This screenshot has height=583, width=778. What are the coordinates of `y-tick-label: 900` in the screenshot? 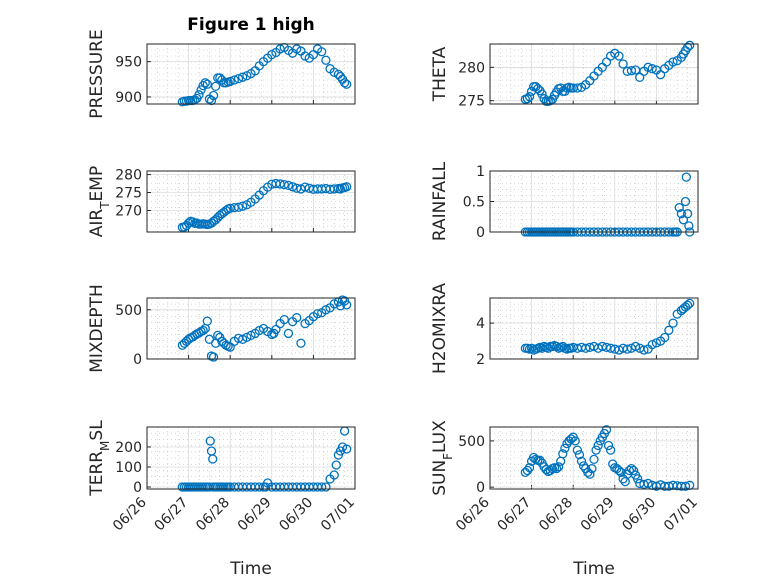 It's located at (128, 98).